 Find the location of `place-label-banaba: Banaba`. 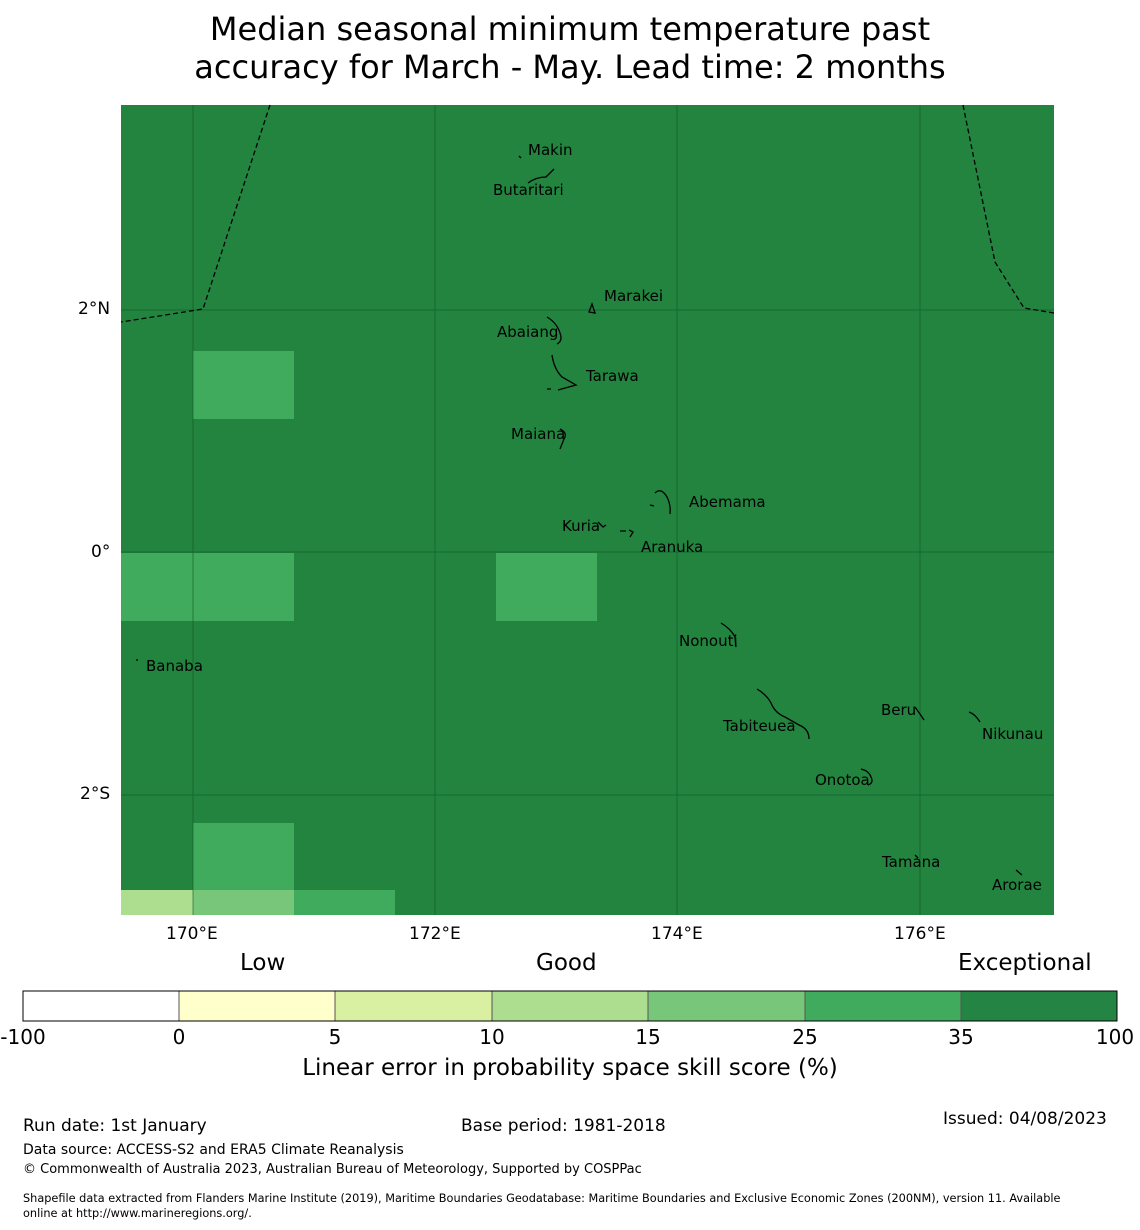

place-label-banaba: Banaba is located at coordinates (174, 666).